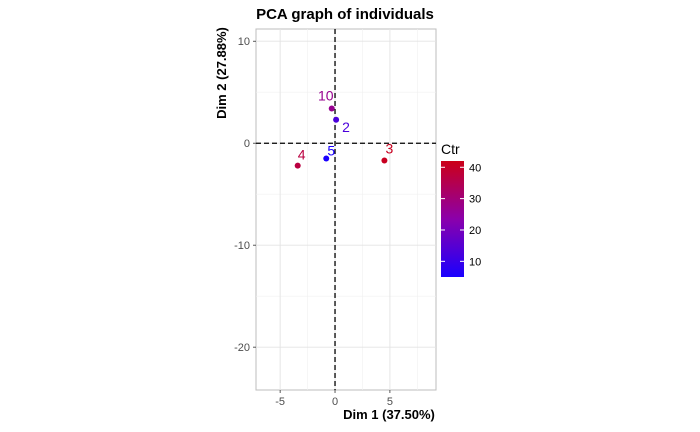 This screenshot has width=700, height=432. I want to click on legend-tick-label: 10, so click(475, 262).